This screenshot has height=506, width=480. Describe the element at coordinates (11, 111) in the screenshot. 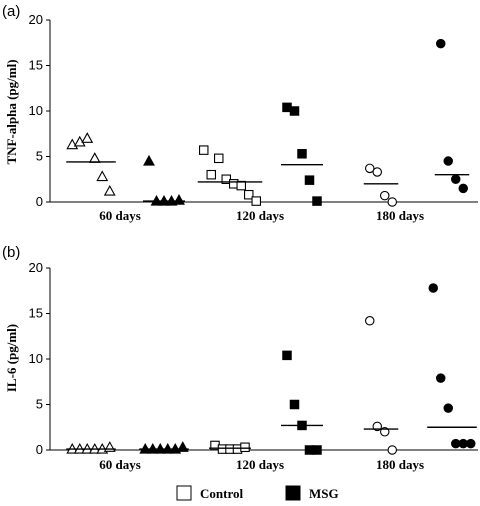

I see `y-axis-label-a: TNF-alpha (pg/ml)` at that location.